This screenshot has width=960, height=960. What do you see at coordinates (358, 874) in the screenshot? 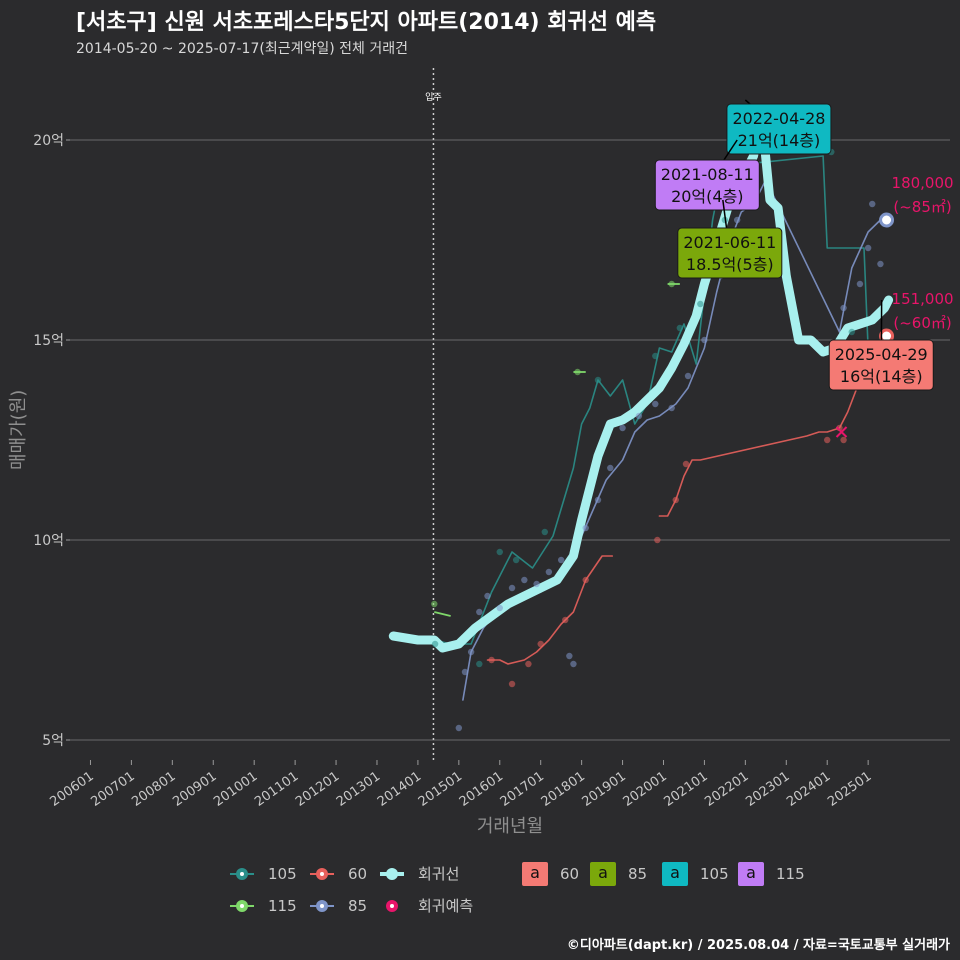
I see `legend-label-60: 60` at bounding box center [358, 874].